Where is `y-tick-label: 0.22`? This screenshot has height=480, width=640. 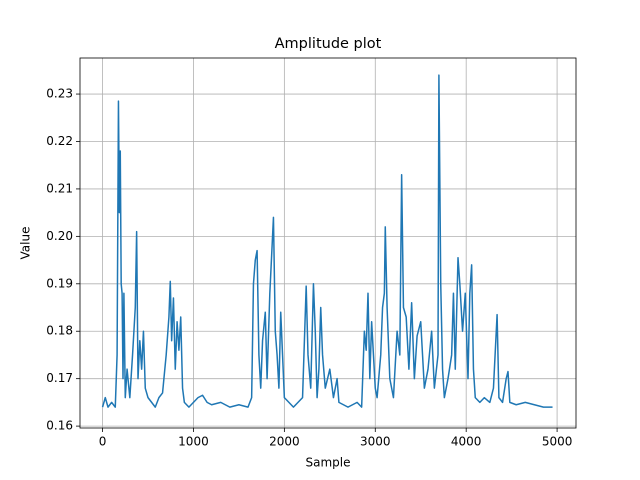 y-tick-label: 0.22 is located at coordinates (59, 141).